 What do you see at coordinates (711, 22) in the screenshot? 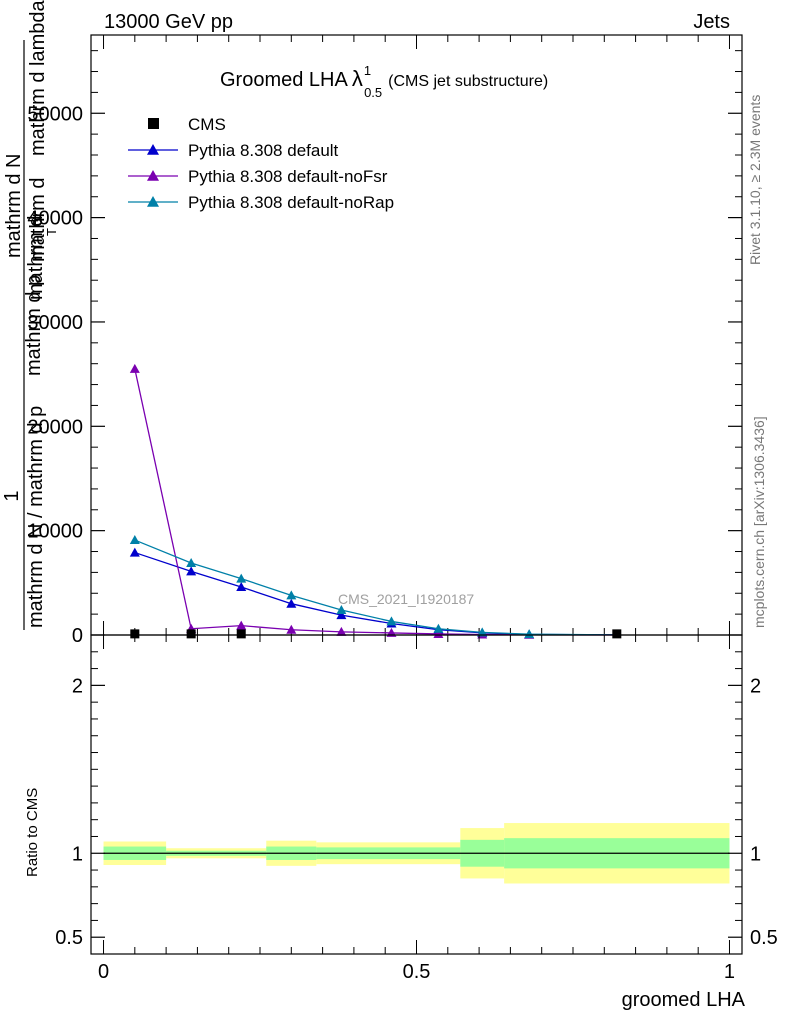
I see `header-jets-label: Jets` at bounding box center [711, 22].